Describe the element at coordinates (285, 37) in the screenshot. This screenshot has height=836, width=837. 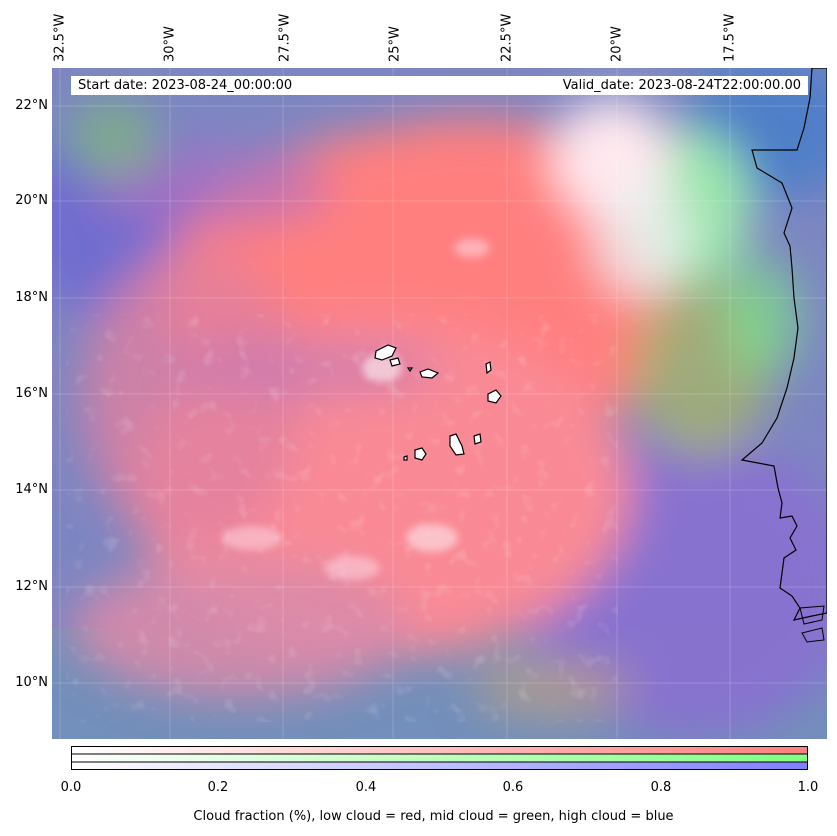
I see `lon-label: 27.5°W` at that location.